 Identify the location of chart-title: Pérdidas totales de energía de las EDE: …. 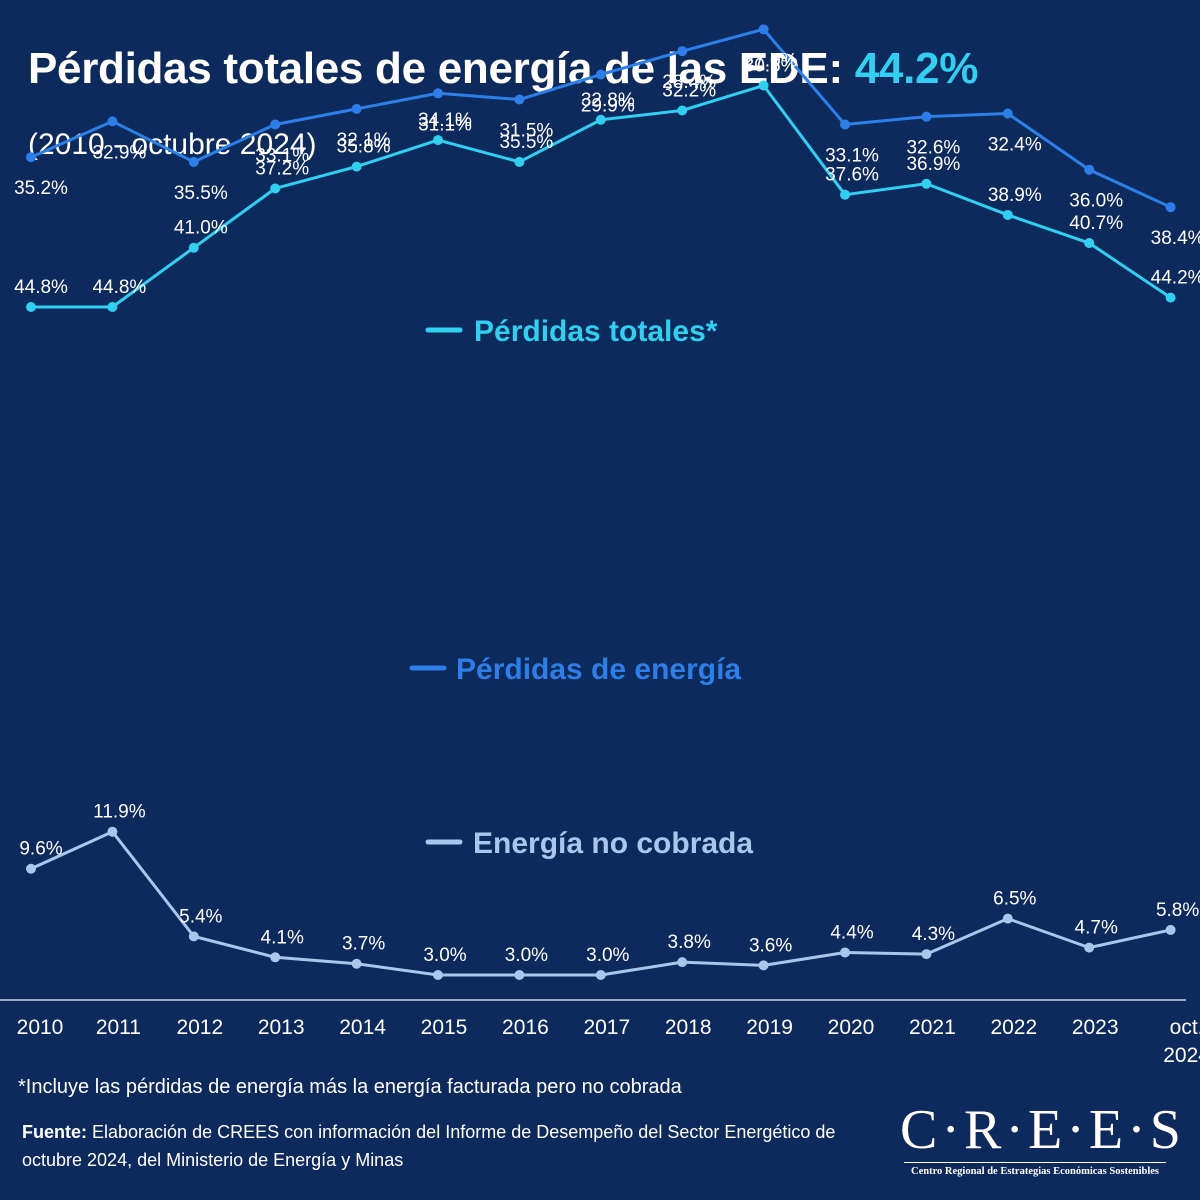
(503, 69).